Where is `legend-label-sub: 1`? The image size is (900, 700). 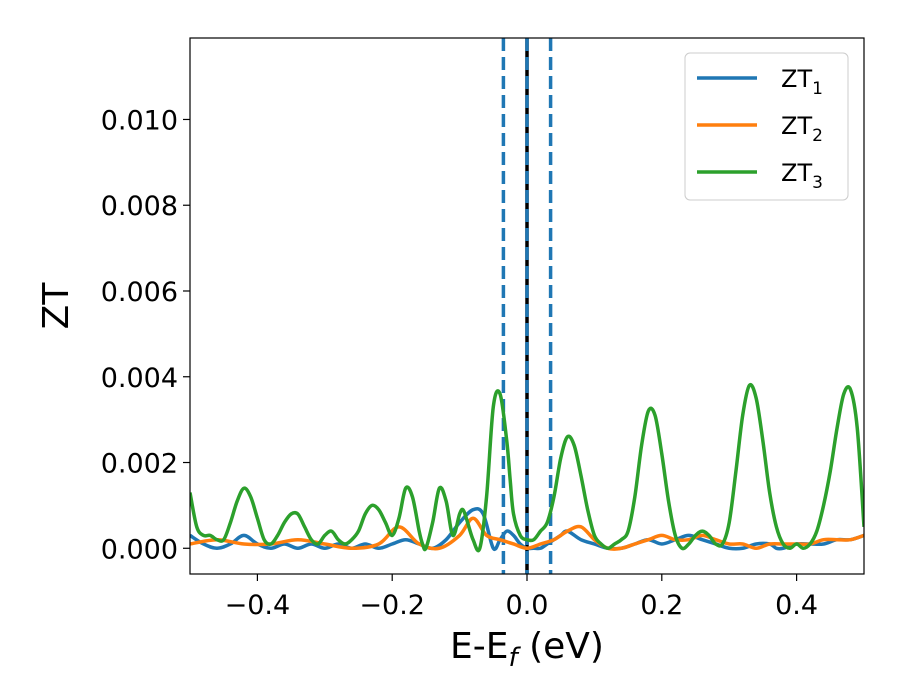 legend-label-sub: 1 is located at coordinates (817, 89).